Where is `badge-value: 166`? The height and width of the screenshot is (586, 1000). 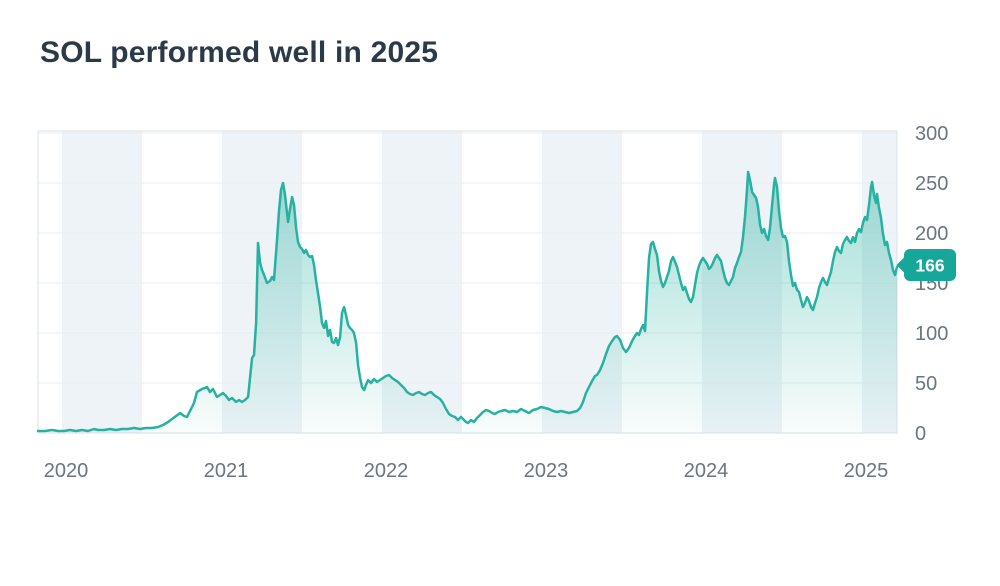
badge-value: 166 is located at coordinates (929, 266).